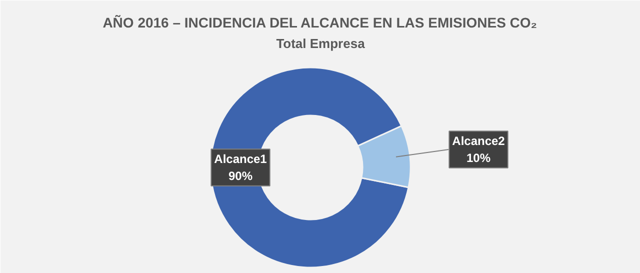  Describe the element at coordinates (479, 141) in the screenshot. I see `slice-label: Alcance2` at that location.